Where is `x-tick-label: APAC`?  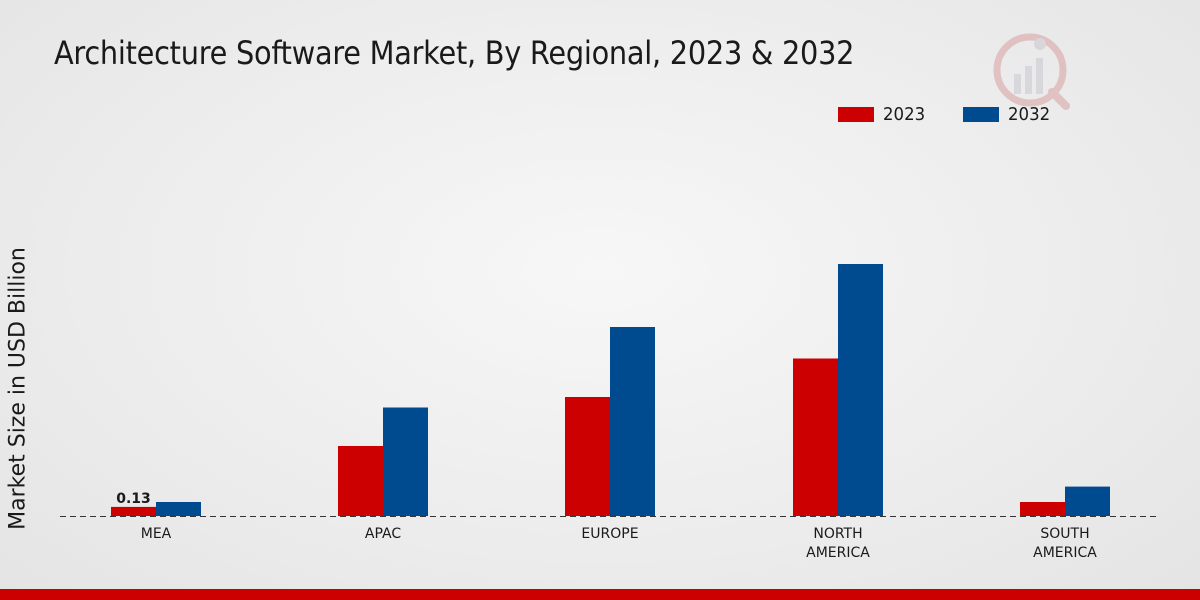
x-tick-label: APAC is located at coordinates (383, 534).